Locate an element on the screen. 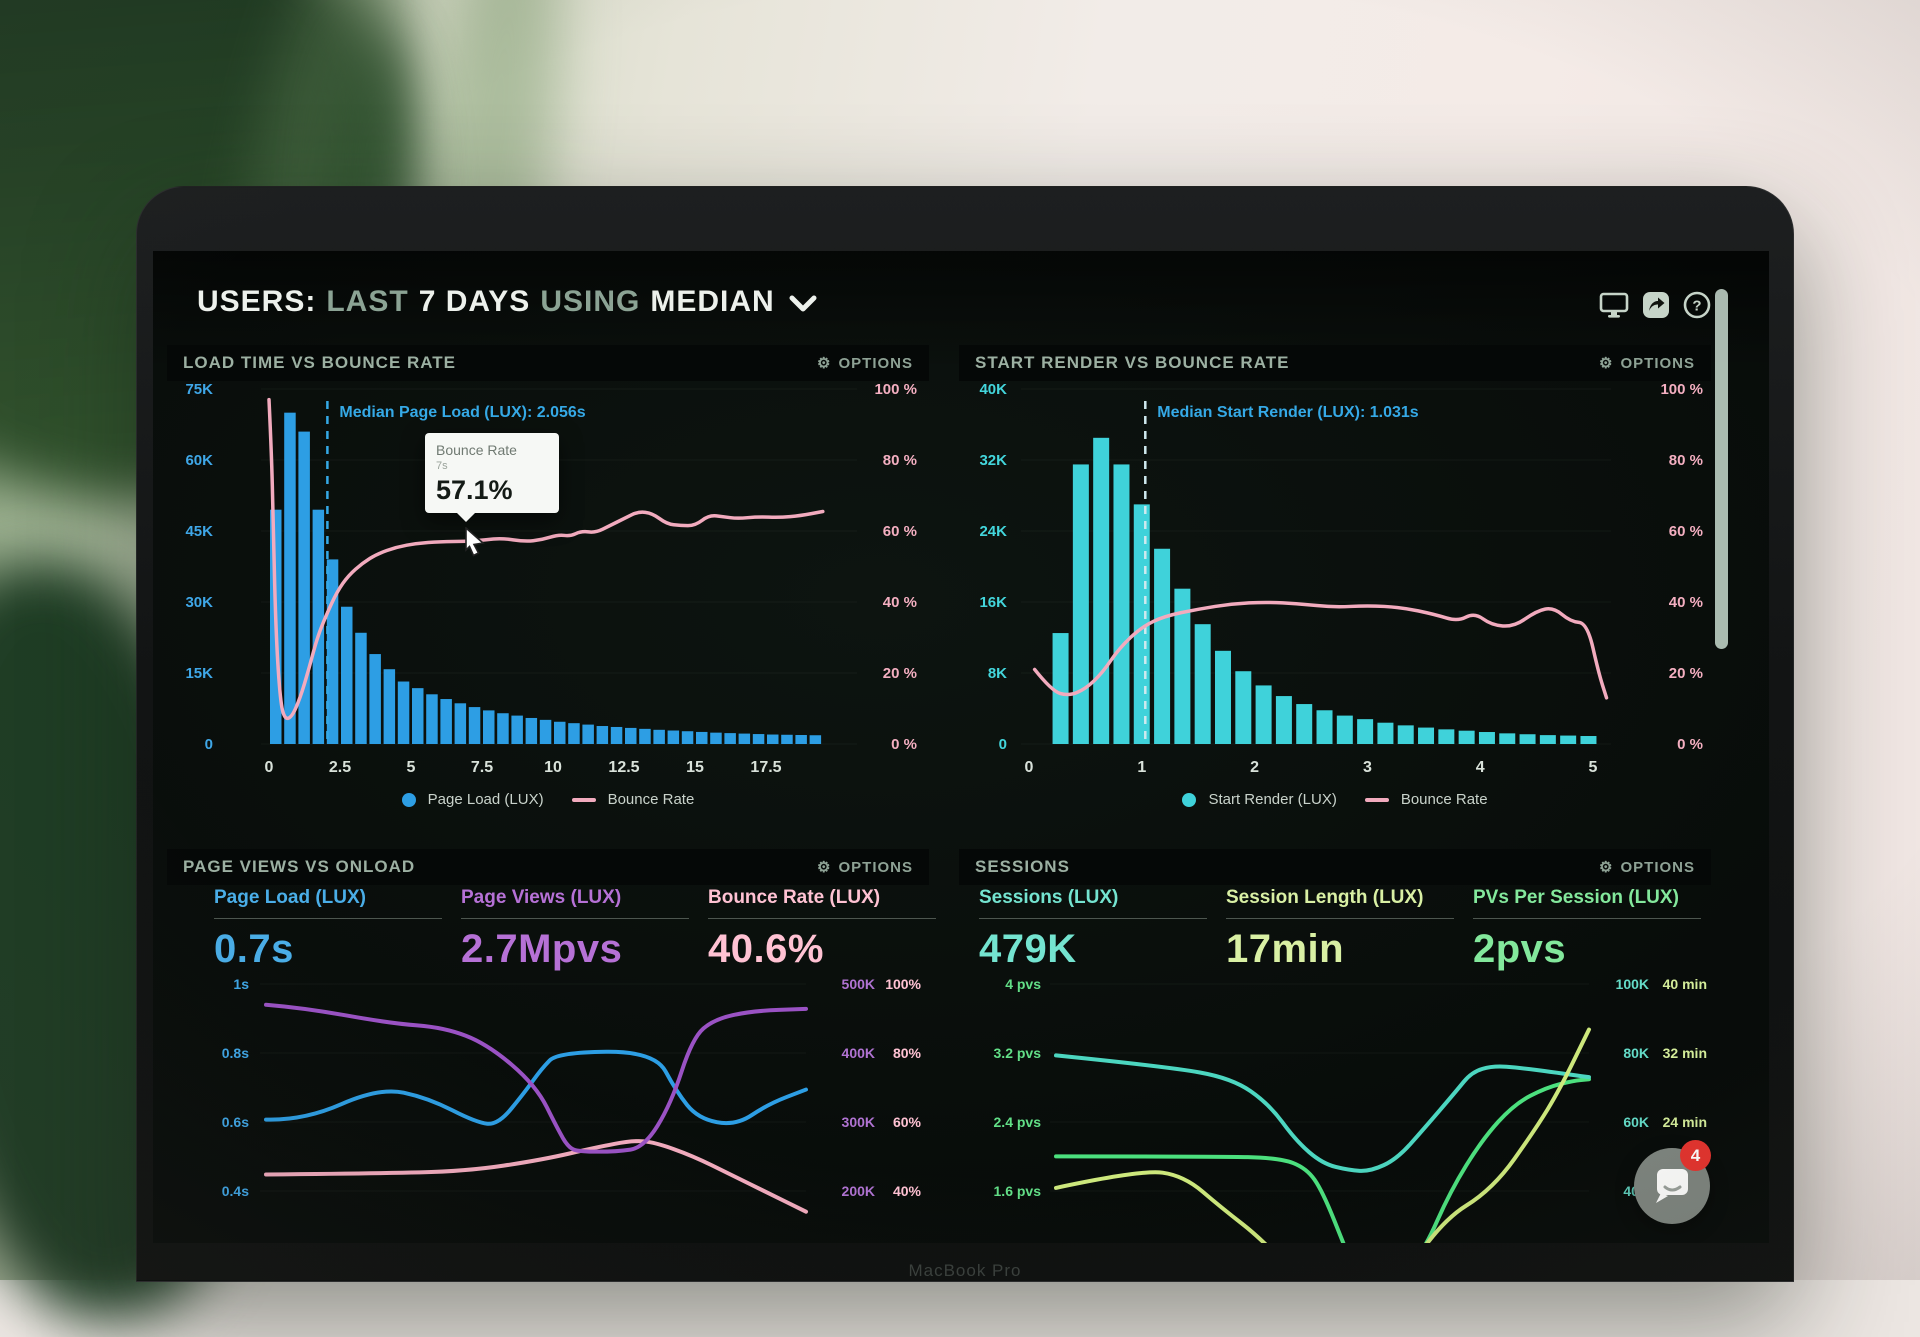  share-icon is located at coordinates (1656, 305).